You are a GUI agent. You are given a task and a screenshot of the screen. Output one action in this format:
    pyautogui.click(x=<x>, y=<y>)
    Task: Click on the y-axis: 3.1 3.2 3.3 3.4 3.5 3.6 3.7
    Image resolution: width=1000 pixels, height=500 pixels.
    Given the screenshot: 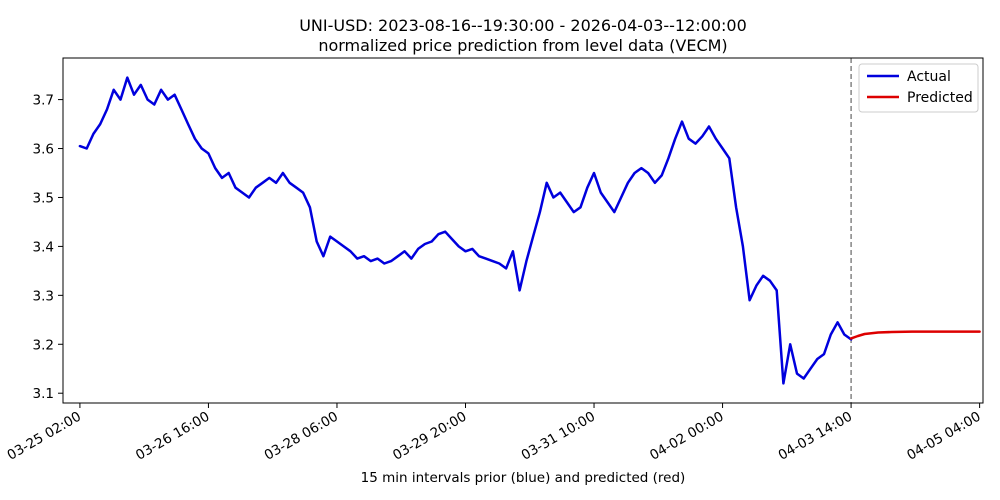 What is the action you would take?
    pyautogui.click(x=48, y=247)
    